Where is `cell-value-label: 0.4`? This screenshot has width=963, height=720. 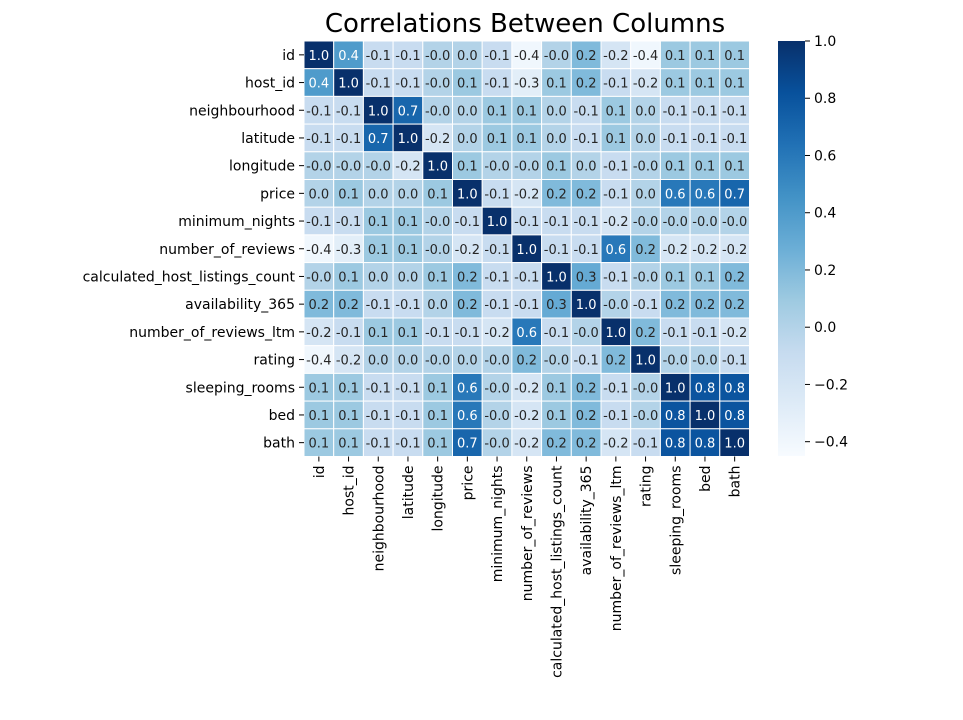
cell-value-label: 0.4 is located at coordinates (319, 84).